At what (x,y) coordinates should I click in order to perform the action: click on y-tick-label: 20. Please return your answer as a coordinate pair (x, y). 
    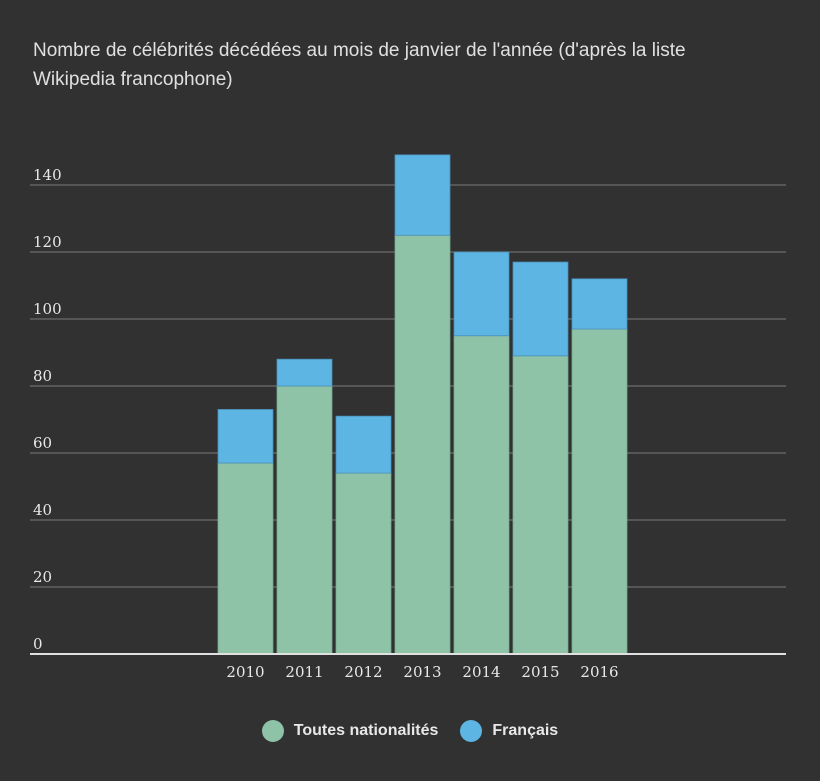
    Looking at the image, I should click on (42, 577).